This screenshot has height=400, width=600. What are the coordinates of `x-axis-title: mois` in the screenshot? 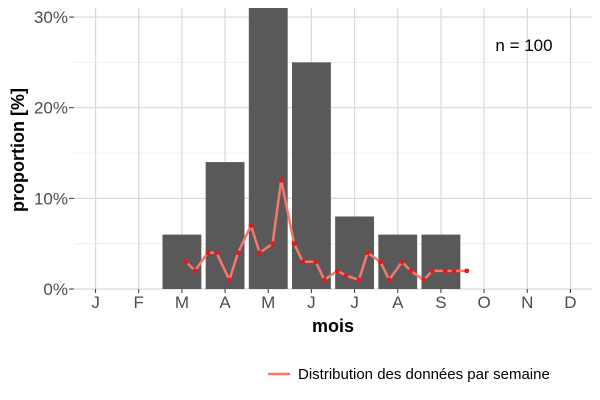 It's located at (333, 326).